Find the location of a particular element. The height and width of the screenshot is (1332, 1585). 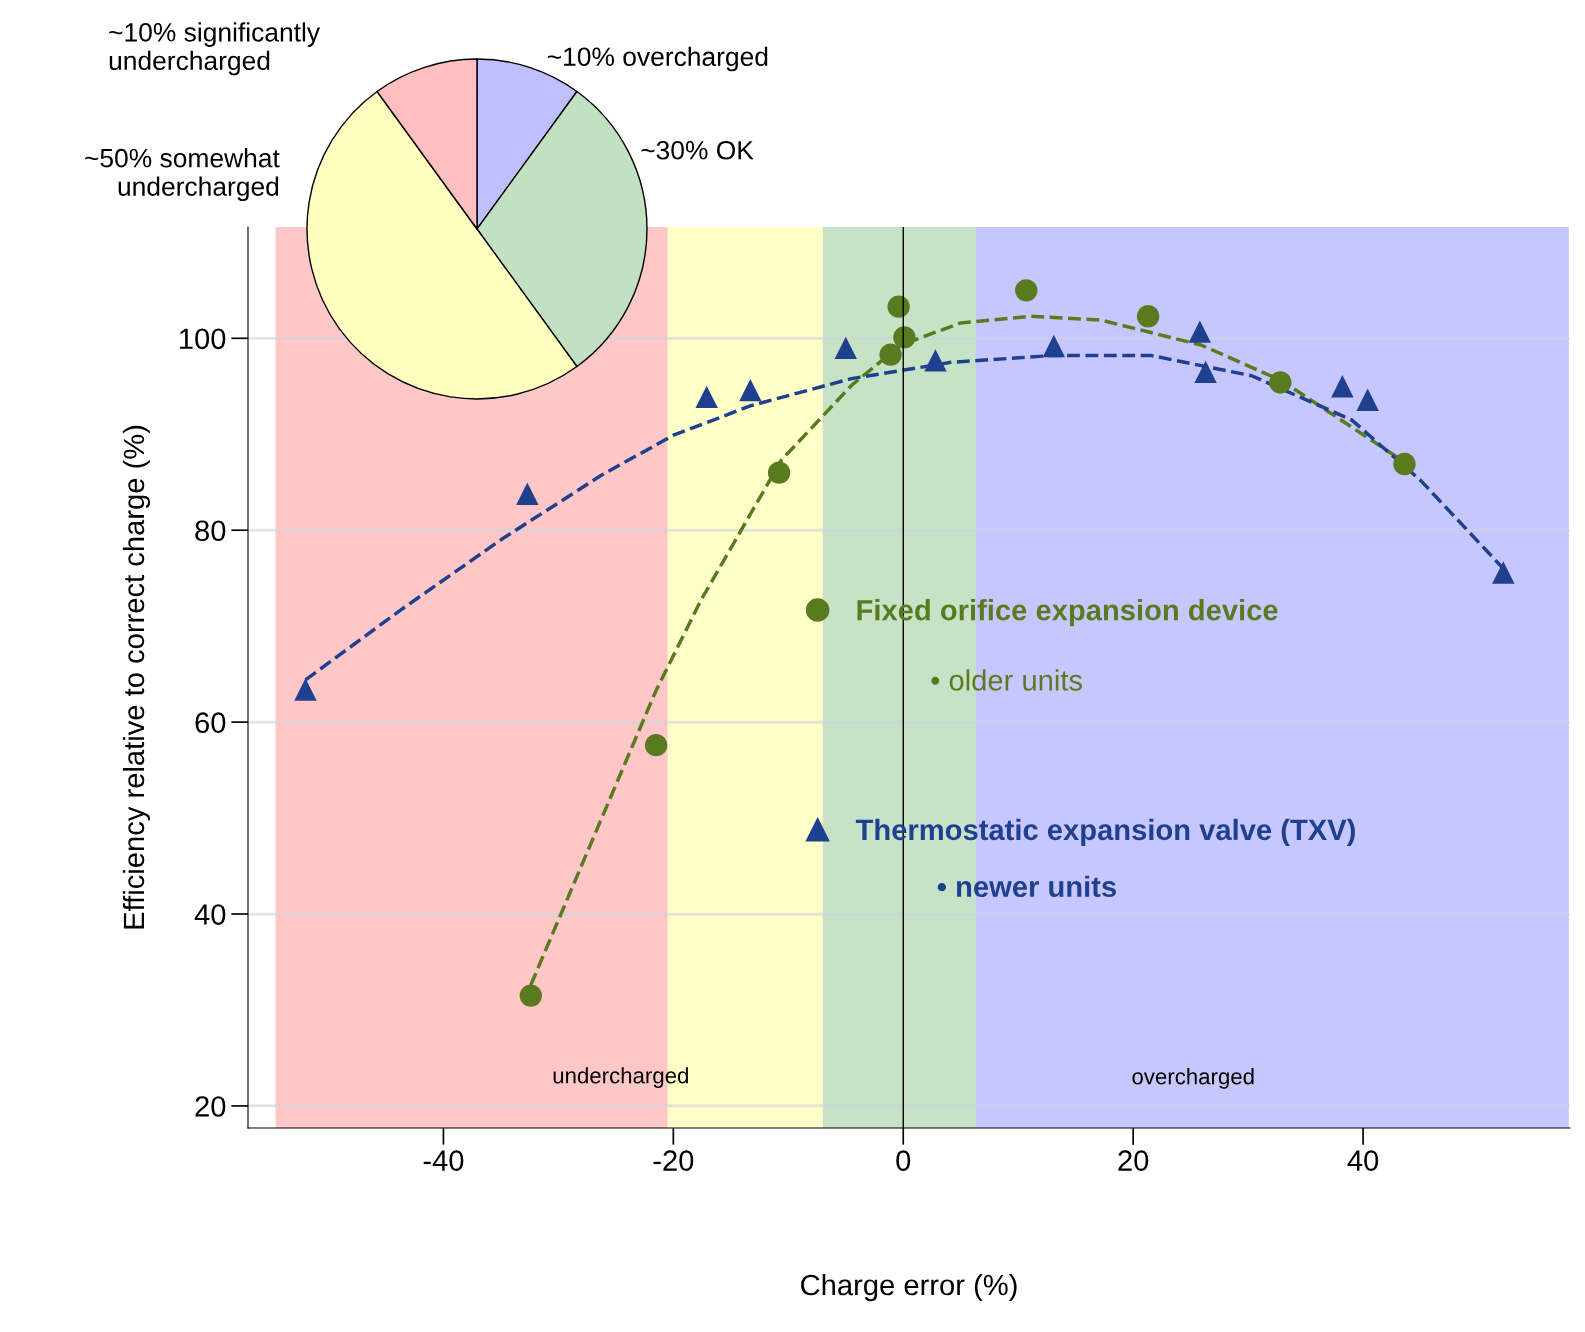

slice-label: ~10% significantly undercharged is located at coordinates (215, 49).